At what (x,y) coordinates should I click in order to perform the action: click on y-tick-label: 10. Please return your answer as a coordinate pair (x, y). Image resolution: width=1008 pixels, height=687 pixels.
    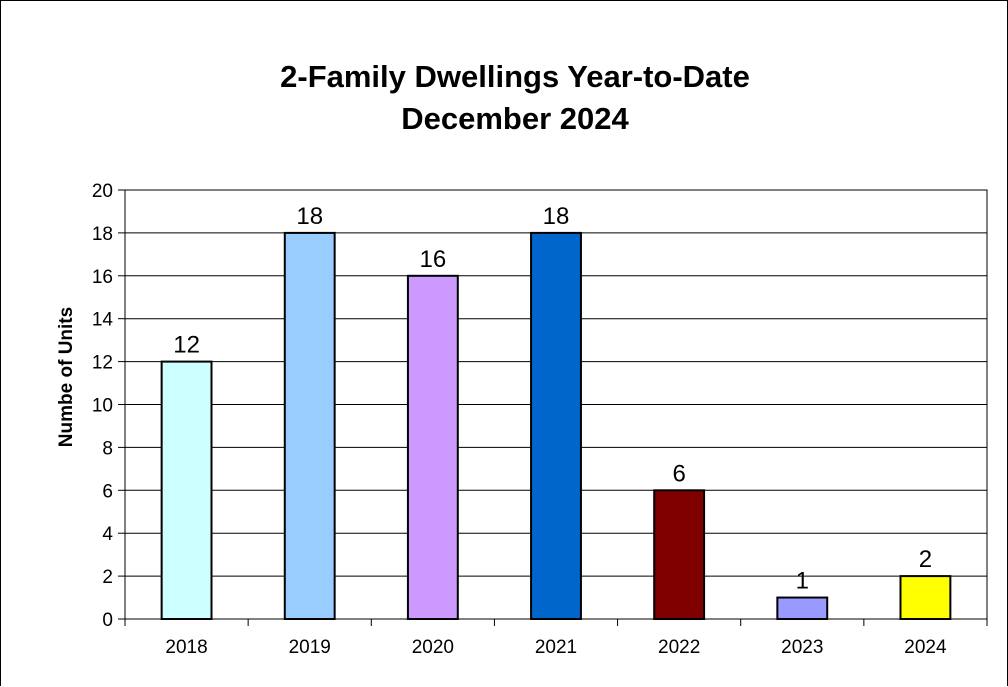
    Looking at the image, I should click on (102, 406).